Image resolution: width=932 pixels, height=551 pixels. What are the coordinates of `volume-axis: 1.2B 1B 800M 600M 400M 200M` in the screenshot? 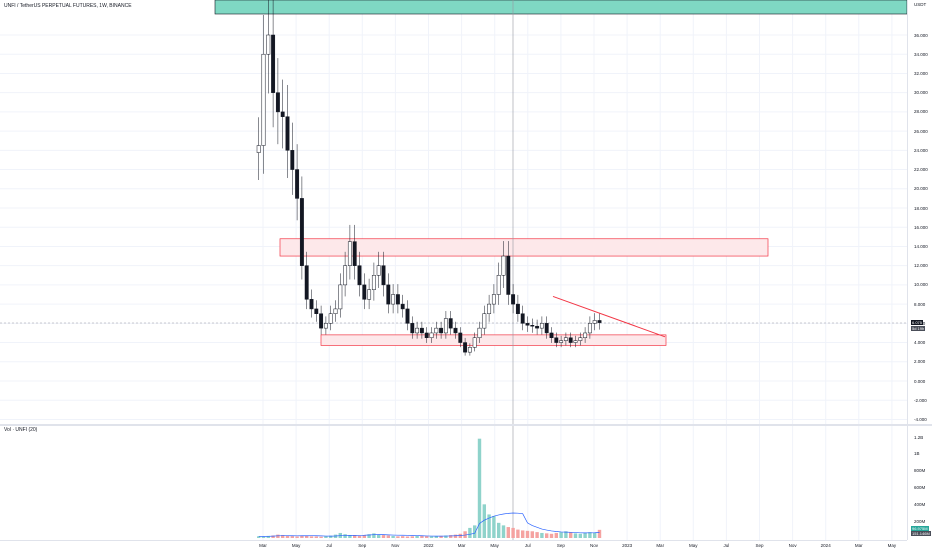 It's located at (919, 483).